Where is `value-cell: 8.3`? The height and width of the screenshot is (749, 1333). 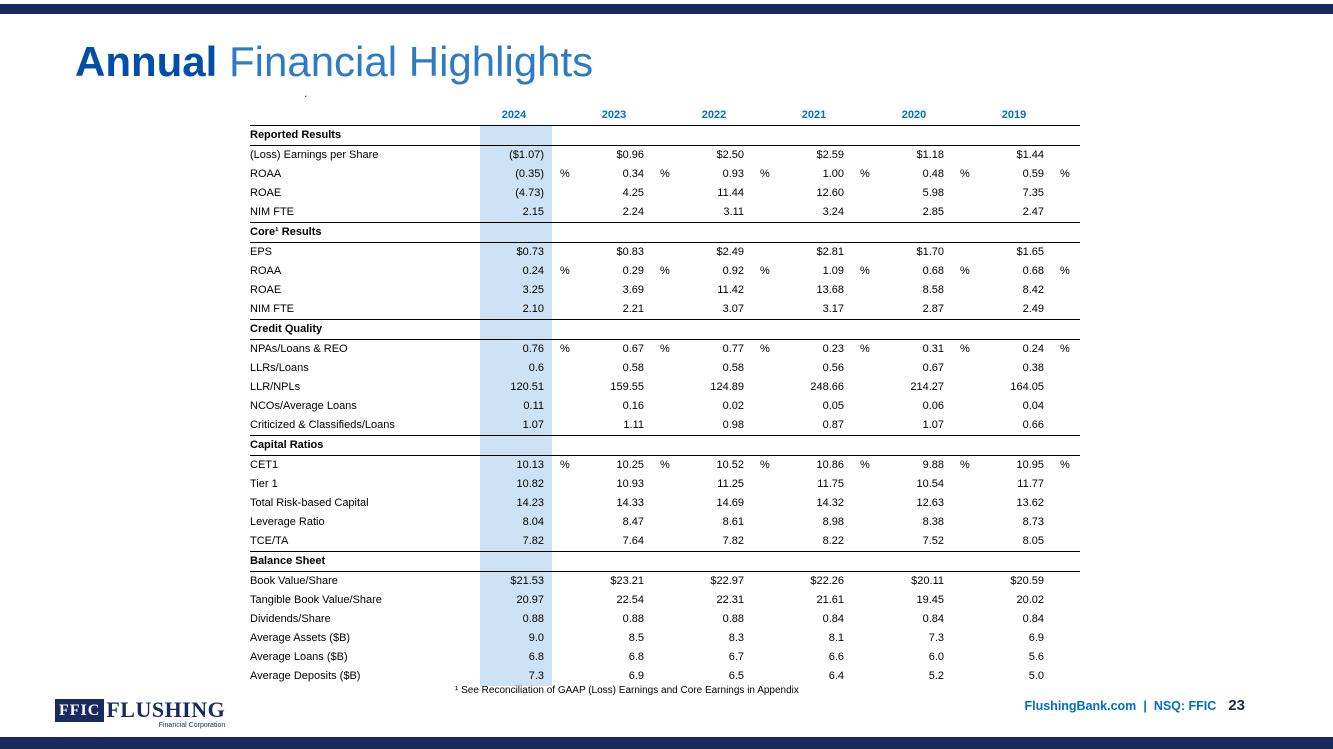 value-cell: 8.3 is located at coordinates (736, 638).